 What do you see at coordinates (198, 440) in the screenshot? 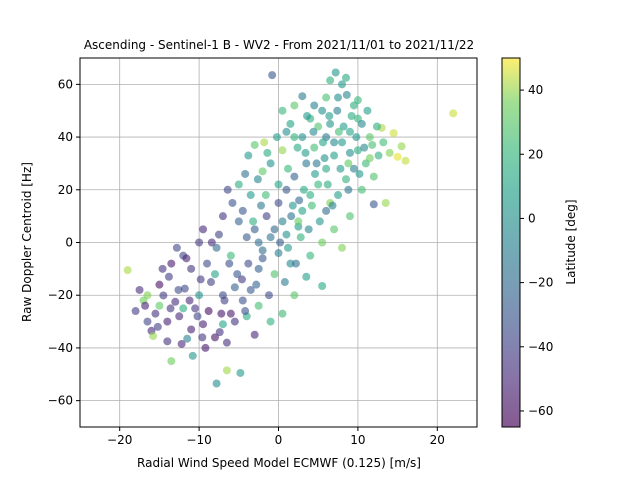
I see `x-tick-label: −10` at bounding box center [198, 440].